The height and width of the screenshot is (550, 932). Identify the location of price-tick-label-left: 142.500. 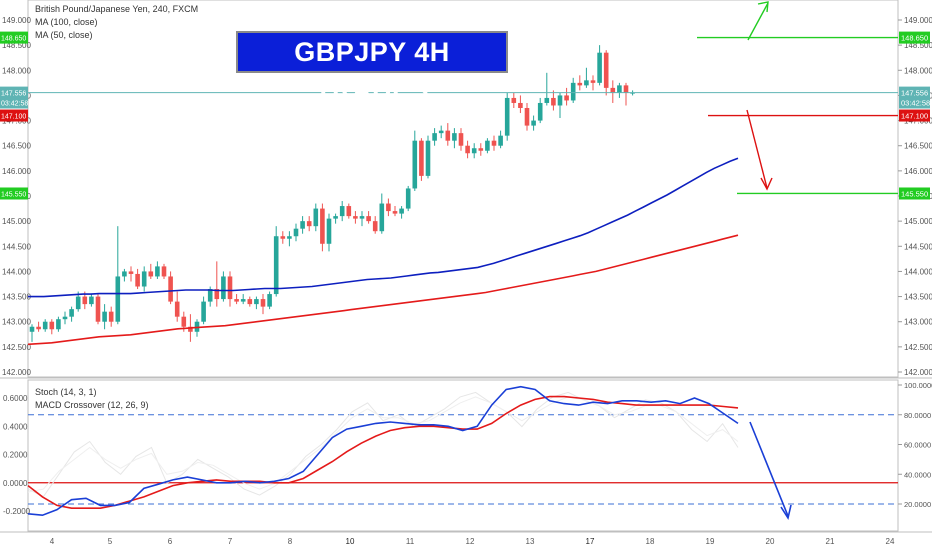
(16, 347).